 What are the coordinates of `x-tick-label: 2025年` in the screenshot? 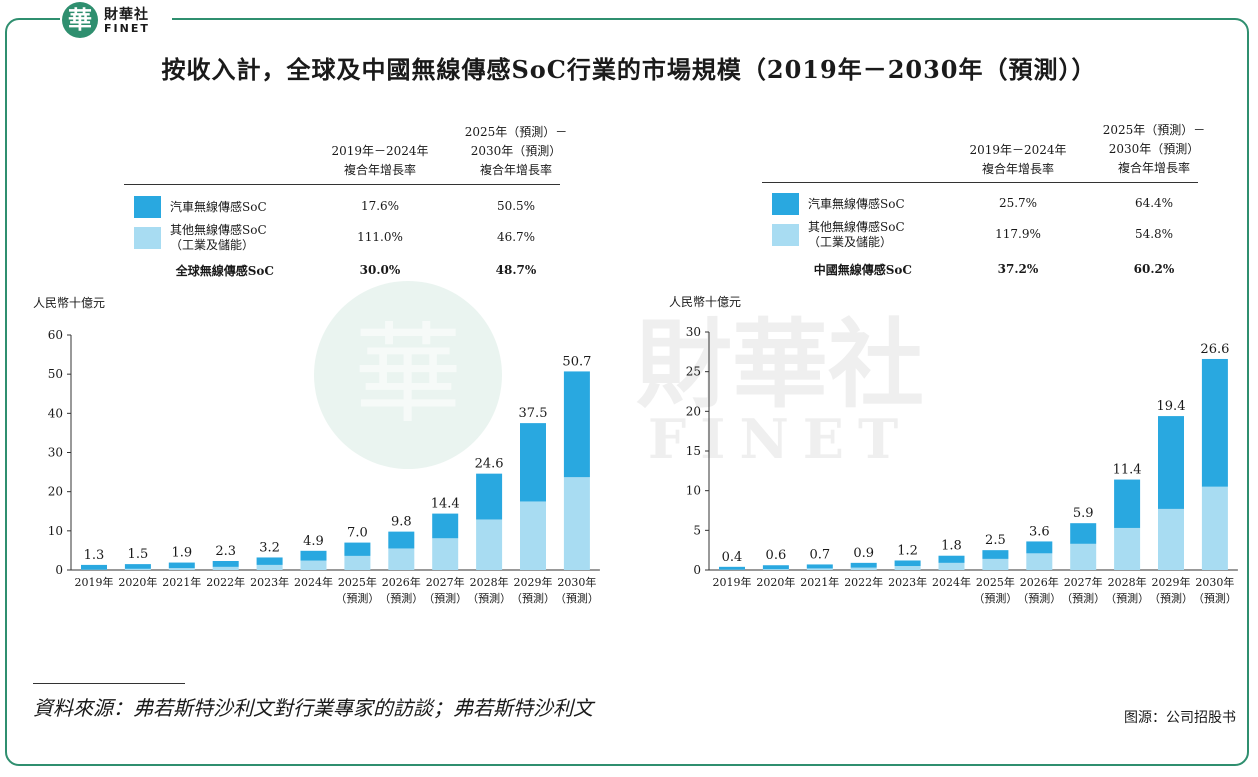 It's located at (995, 582).